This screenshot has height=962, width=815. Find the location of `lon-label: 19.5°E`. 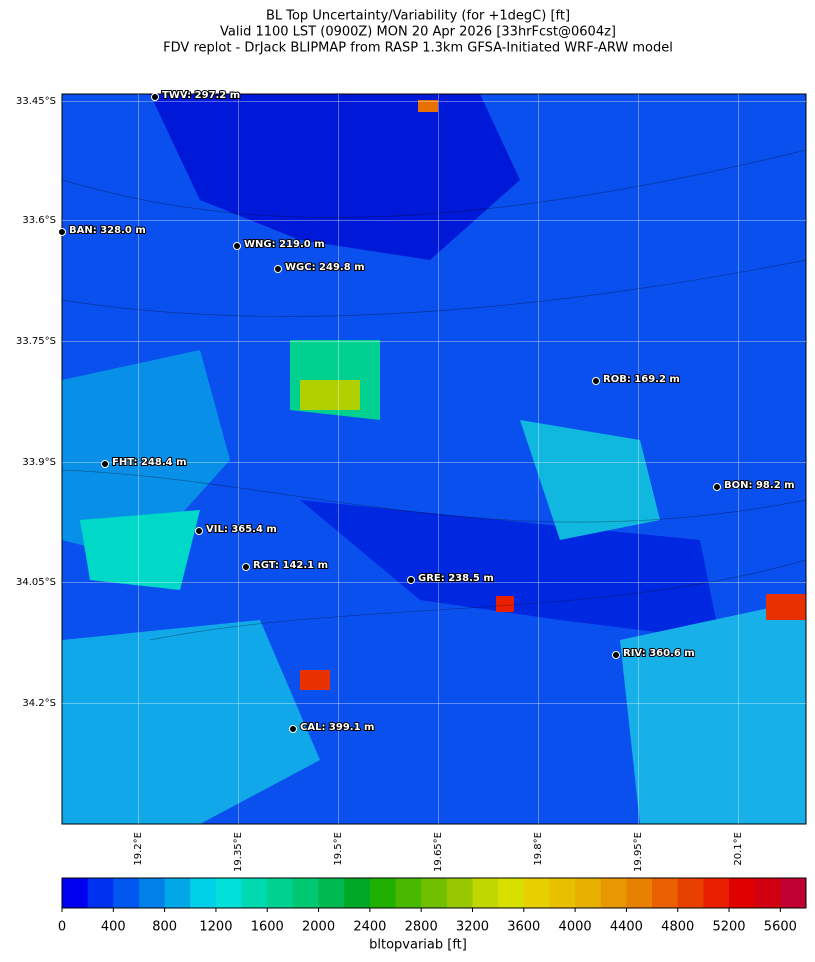

lon-label: 19.5°E is located at coordinates (338, 849).